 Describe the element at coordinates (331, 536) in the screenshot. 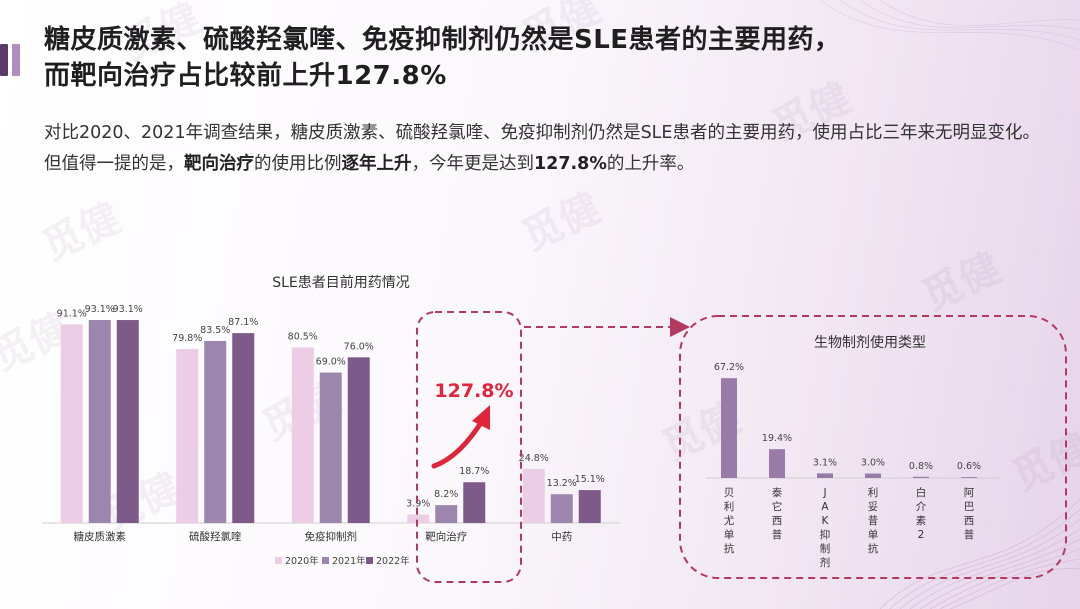

I see `x-tick-label: 免疫抑制剂` at that location.